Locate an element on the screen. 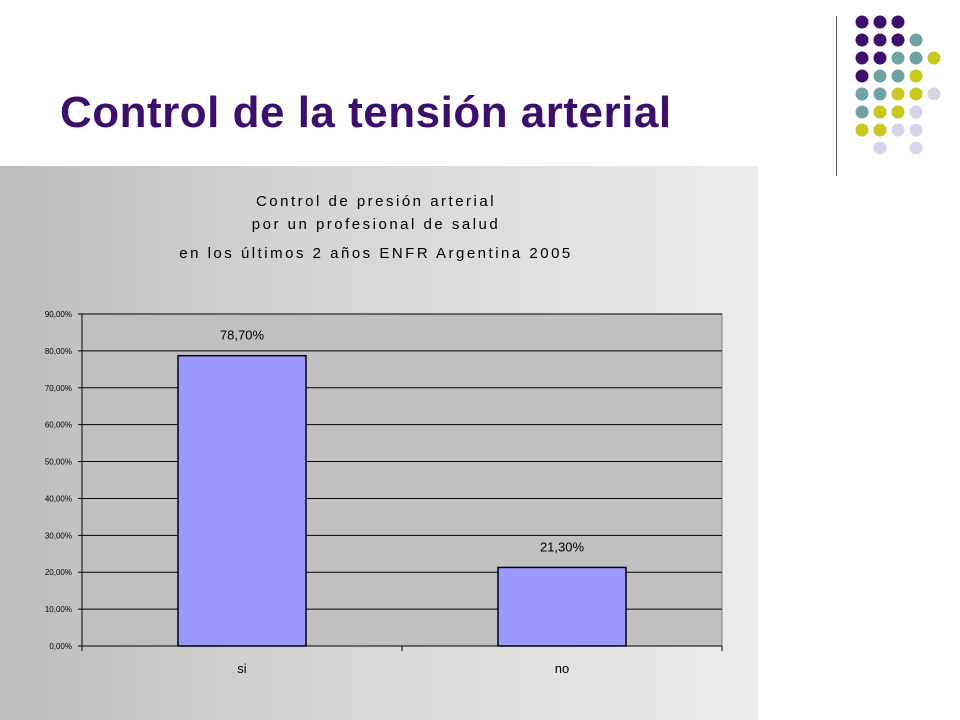 This screenshot has height=720, width=960. y-tick-label: 0,00% is located at coordinates (60, 646).